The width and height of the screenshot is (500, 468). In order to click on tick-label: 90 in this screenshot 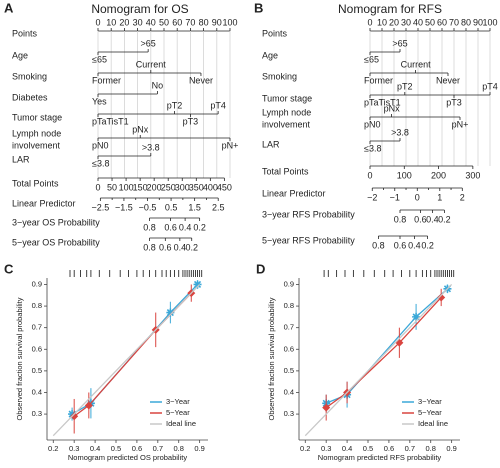, I will do `click(217, 22)`.